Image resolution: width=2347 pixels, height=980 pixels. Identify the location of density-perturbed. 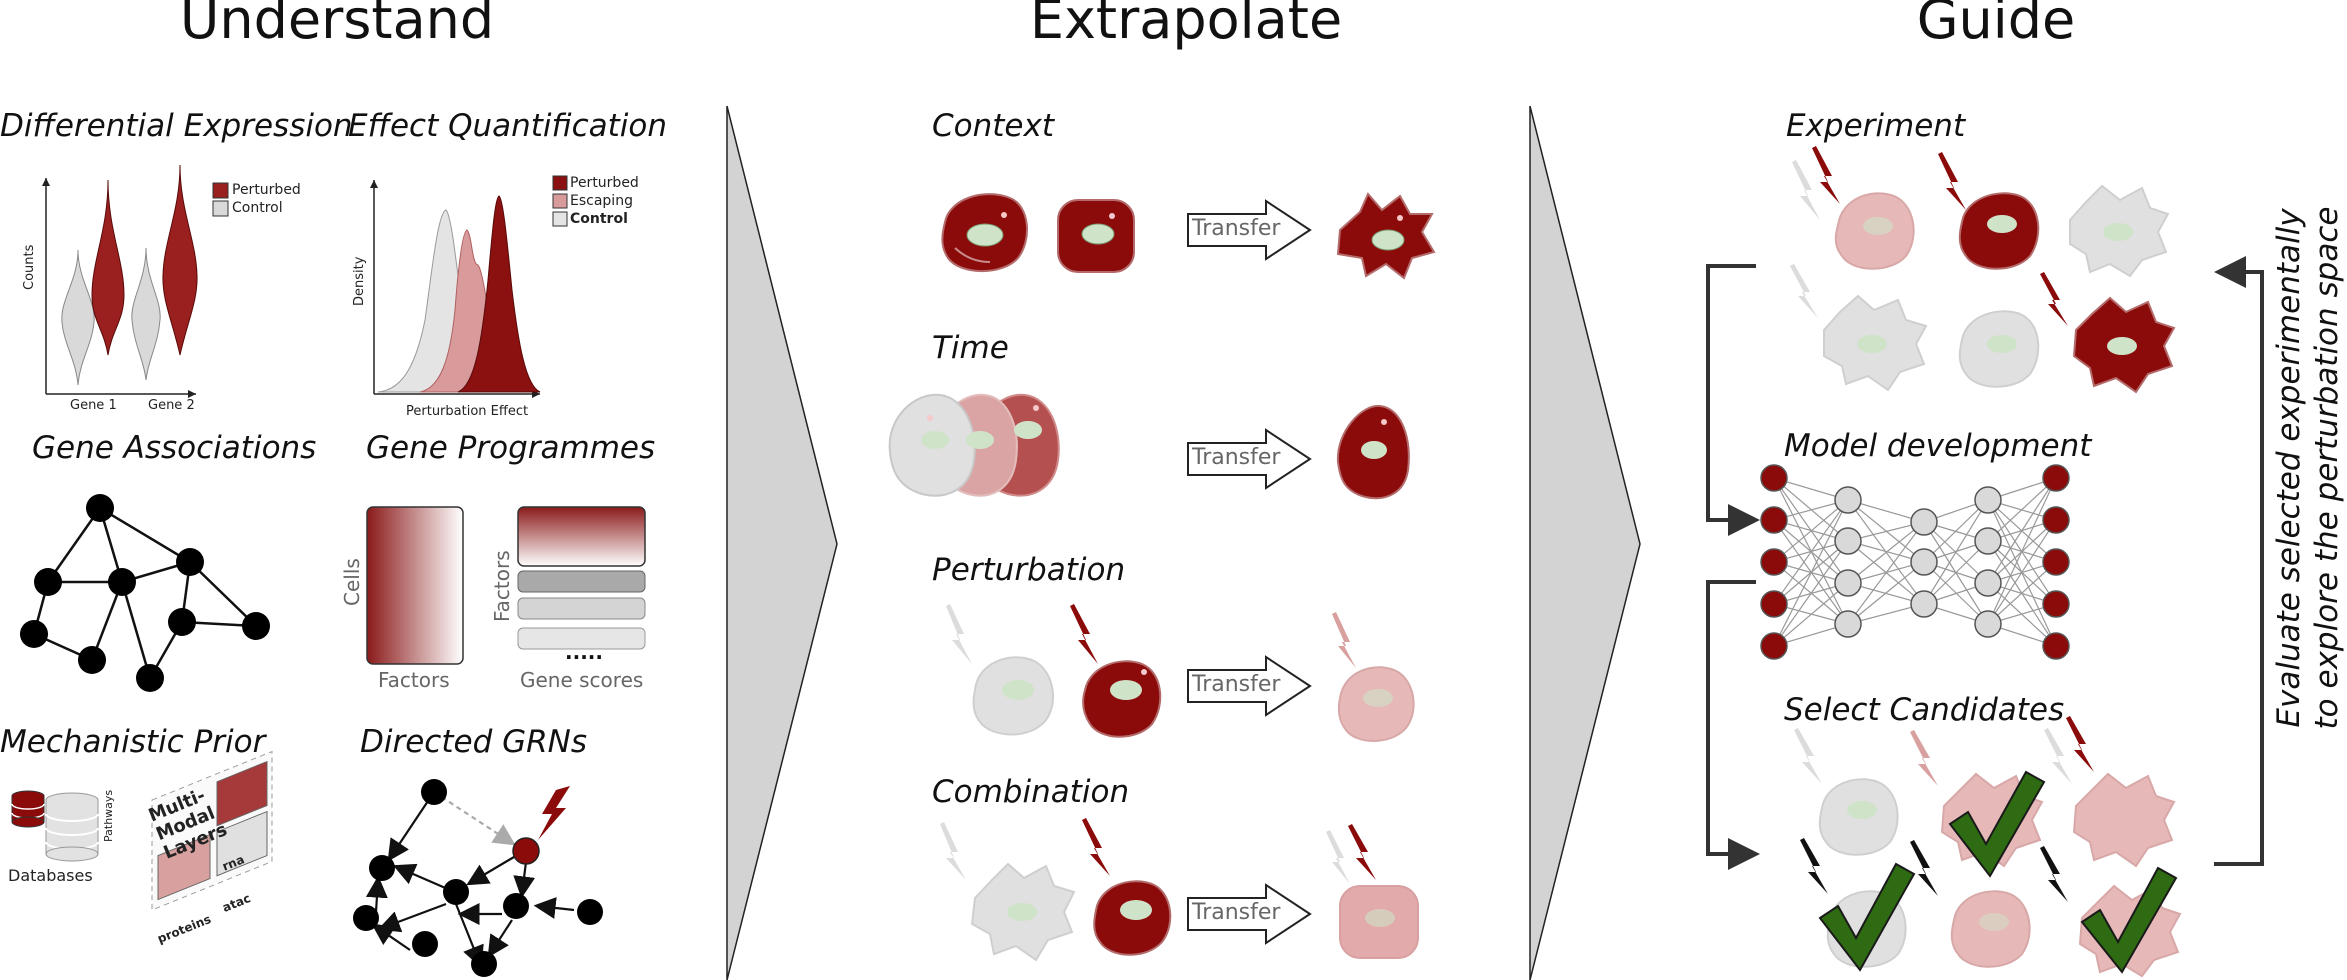
(499, 294).